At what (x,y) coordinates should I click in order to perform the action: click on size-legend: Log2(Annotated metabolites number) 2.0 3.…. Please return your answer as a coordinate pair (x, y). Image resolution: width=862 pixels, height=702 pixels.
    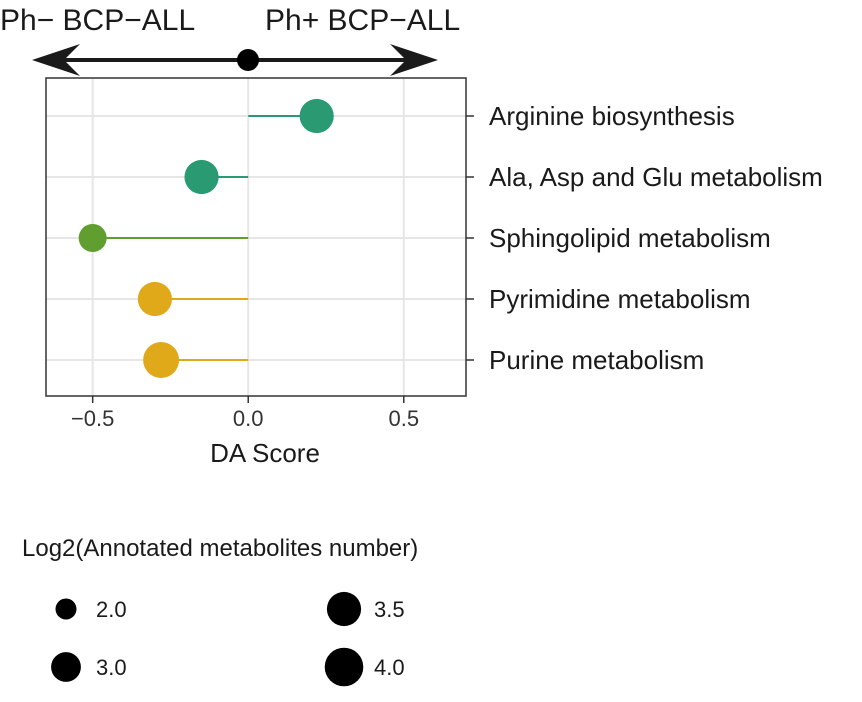
    Looking at the image, I should click on (220, 611).